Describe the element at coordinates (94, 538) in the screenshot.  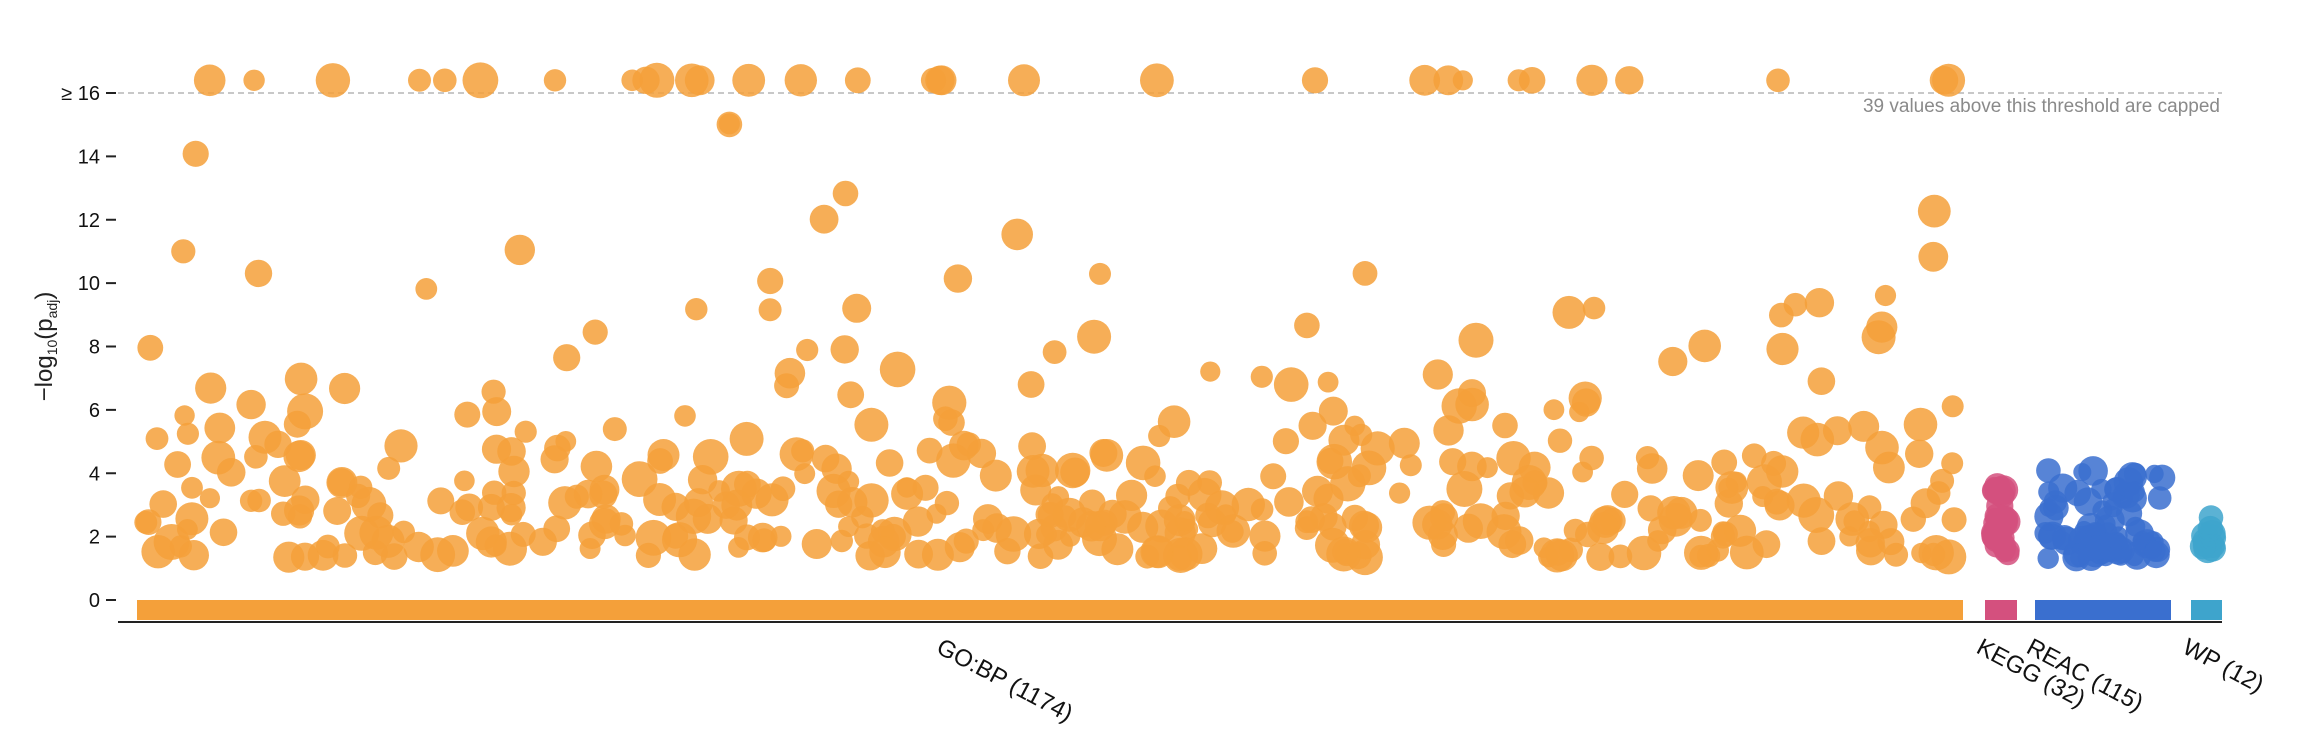
I see `y-tick-label: 2` at that location.